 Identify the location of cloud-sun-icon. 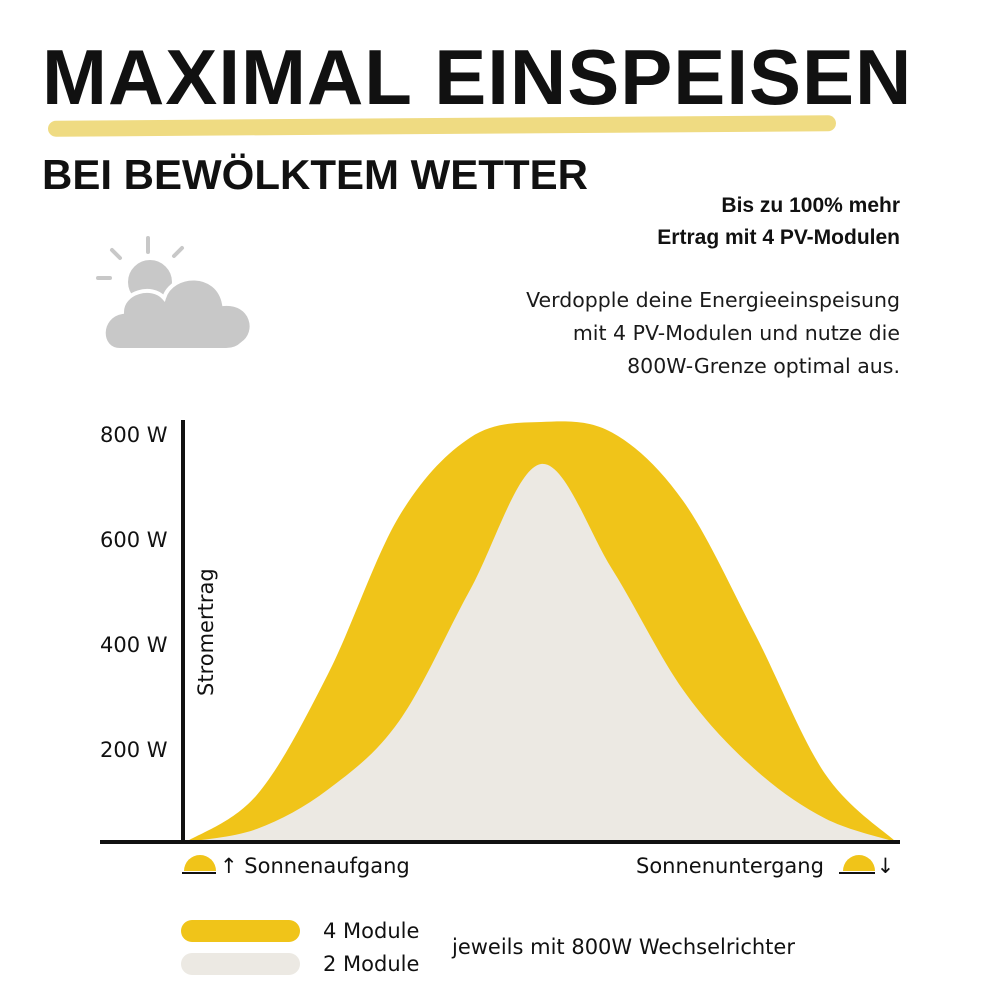
(175, 294).